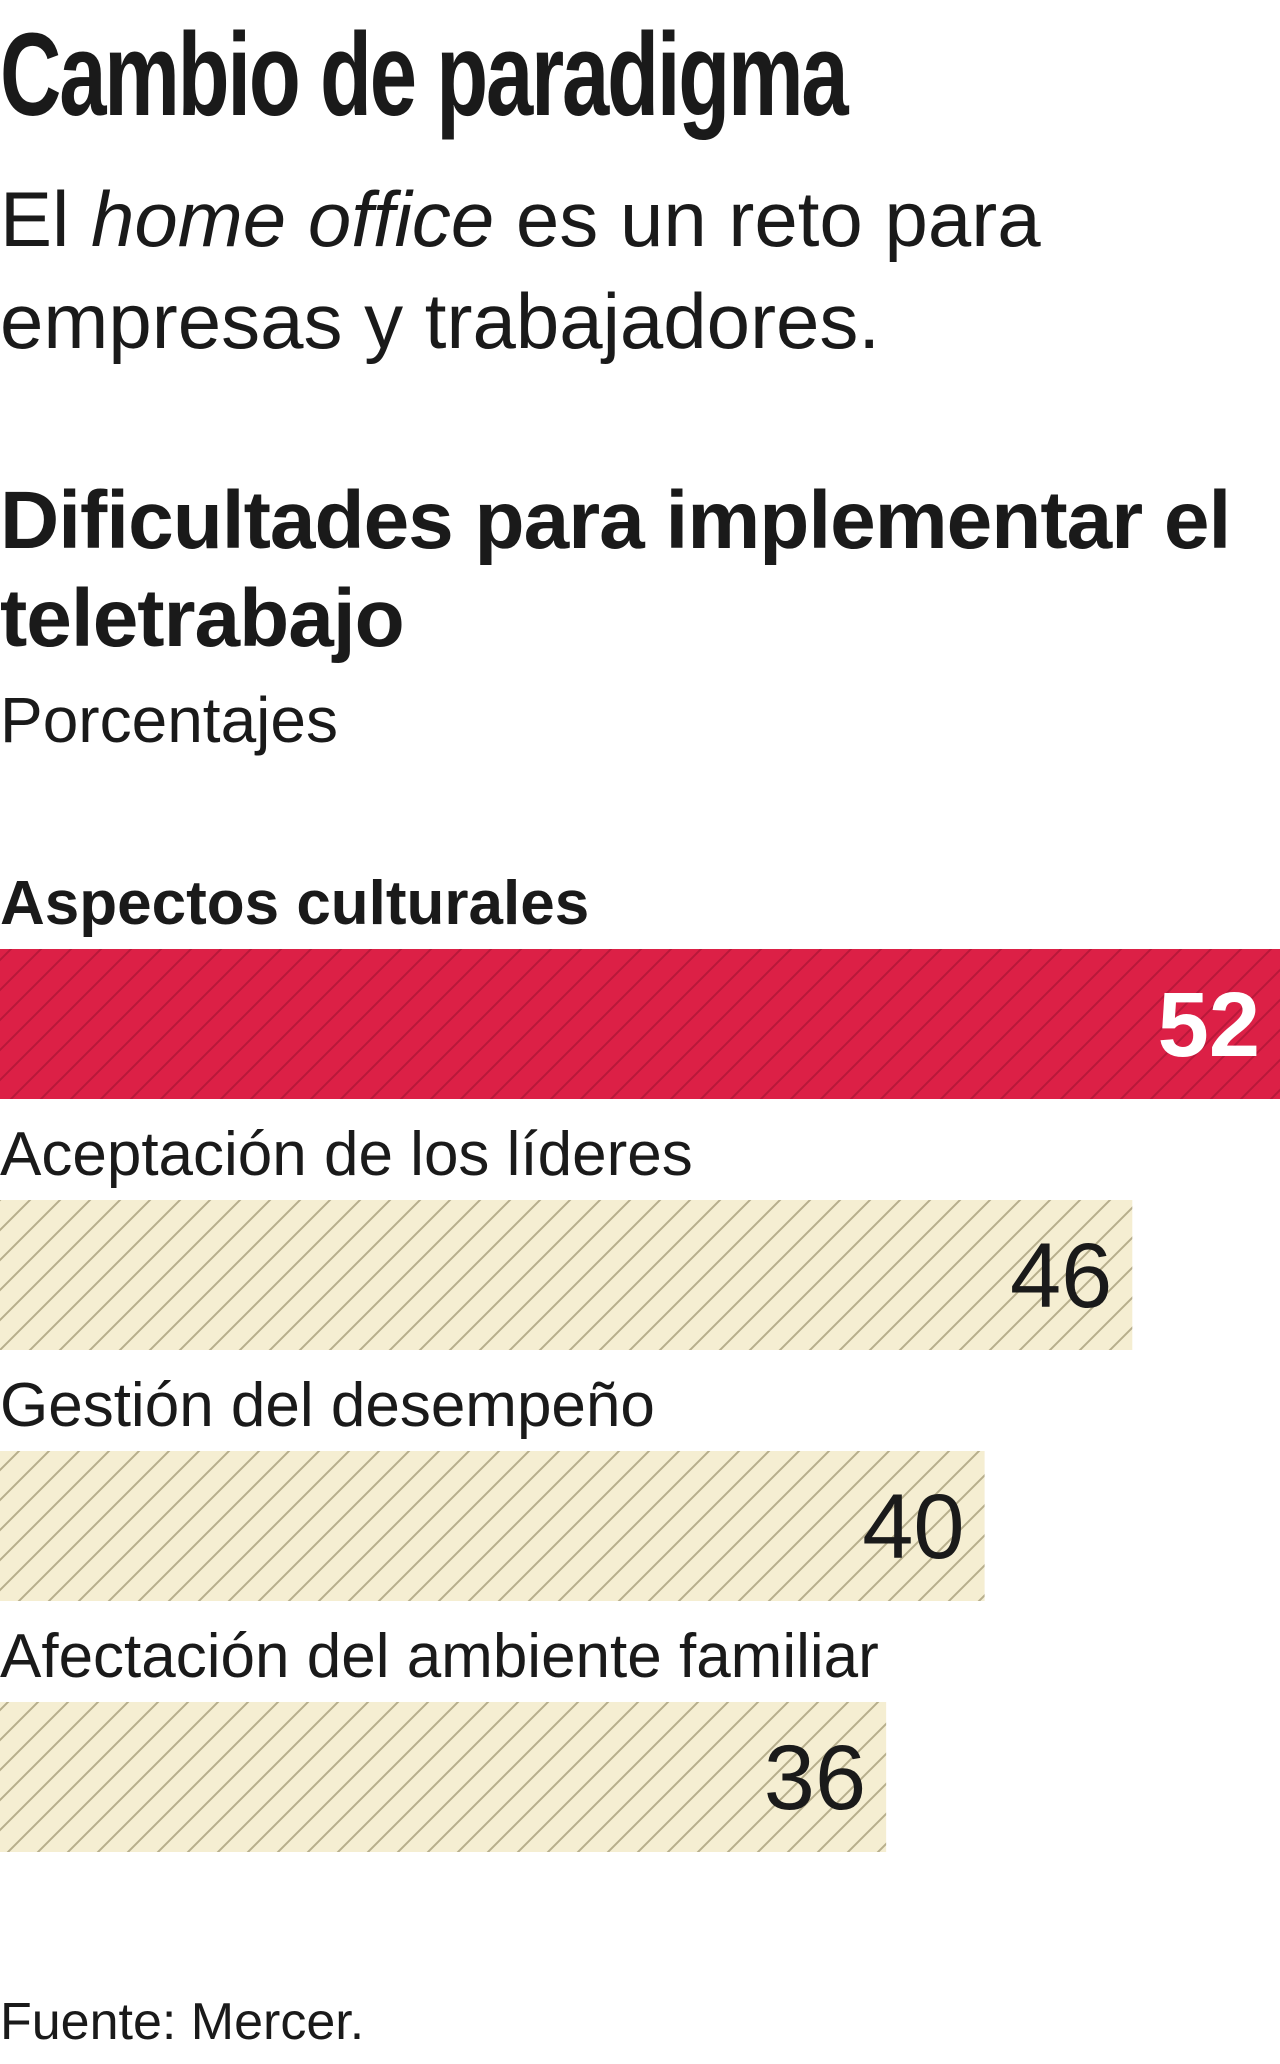 This screenshot has height=2064, width=1280. I want to click on bar-highlighted, so click(640, 1024).